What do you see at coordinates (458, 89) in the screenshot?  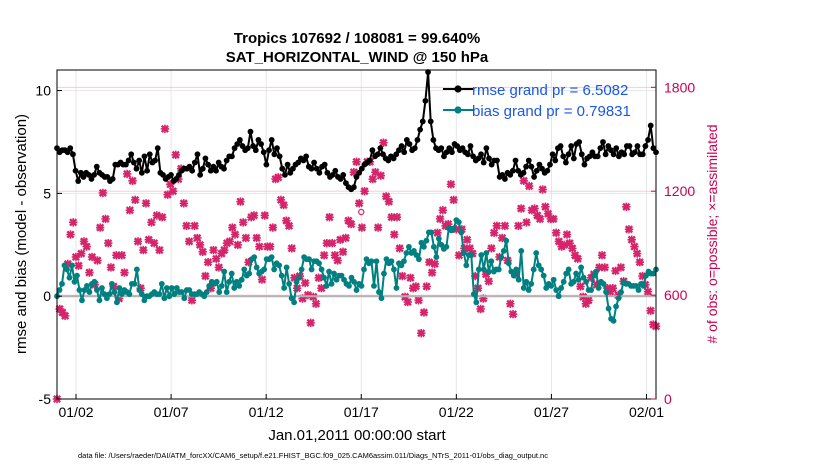 I see `legend-rmse-marker` at bounding box center [458, 89].